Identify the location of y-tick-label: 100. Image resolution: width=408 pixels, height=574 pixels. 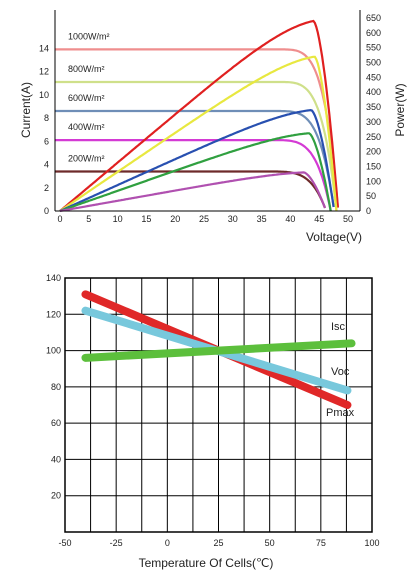
(53, 351).